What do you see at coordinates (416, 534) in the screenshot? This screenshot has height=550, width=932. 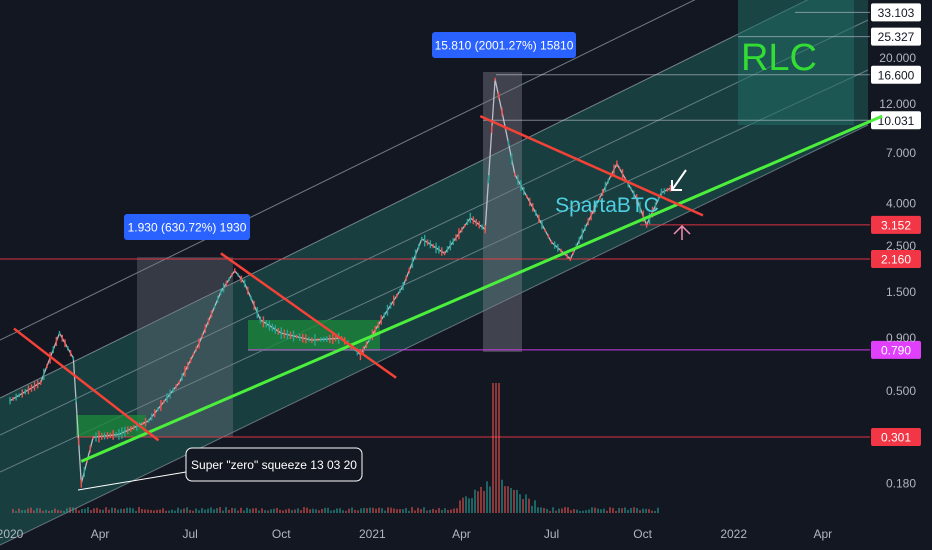 I see `x-axis: 2020 Apr Jul Oct 2021 Apr Jul Oct 2022 Apr` at bounding box center [416, 534].